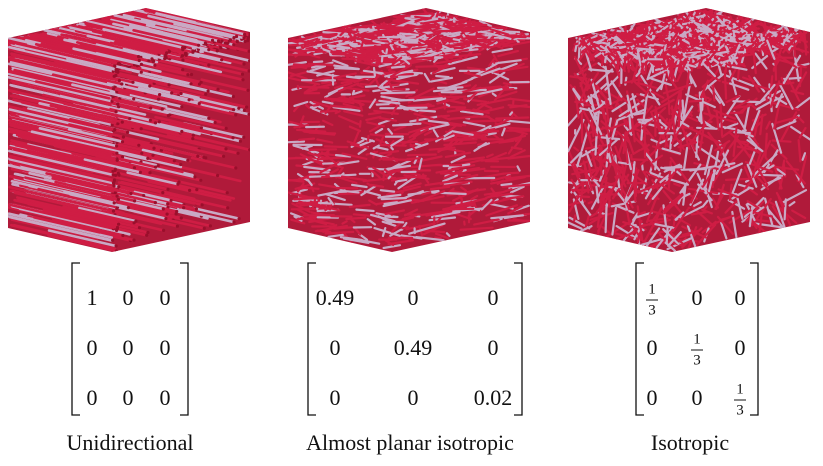 The image size is (823, 466). I want to click on matrix-entry: 1, so click(92, 297).